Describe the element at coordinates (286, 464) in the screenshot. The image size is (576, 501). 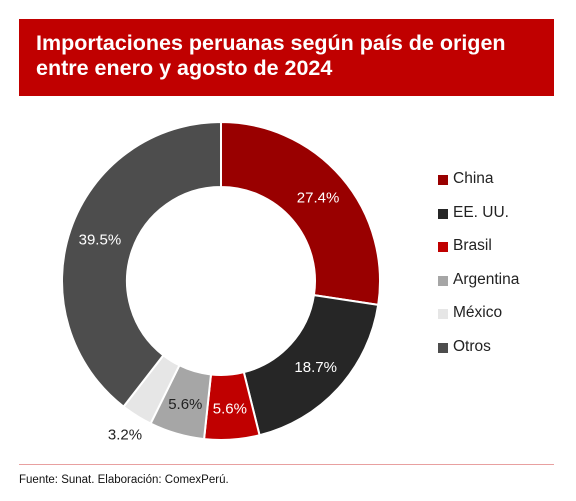
I see `footer-divider` at that location.